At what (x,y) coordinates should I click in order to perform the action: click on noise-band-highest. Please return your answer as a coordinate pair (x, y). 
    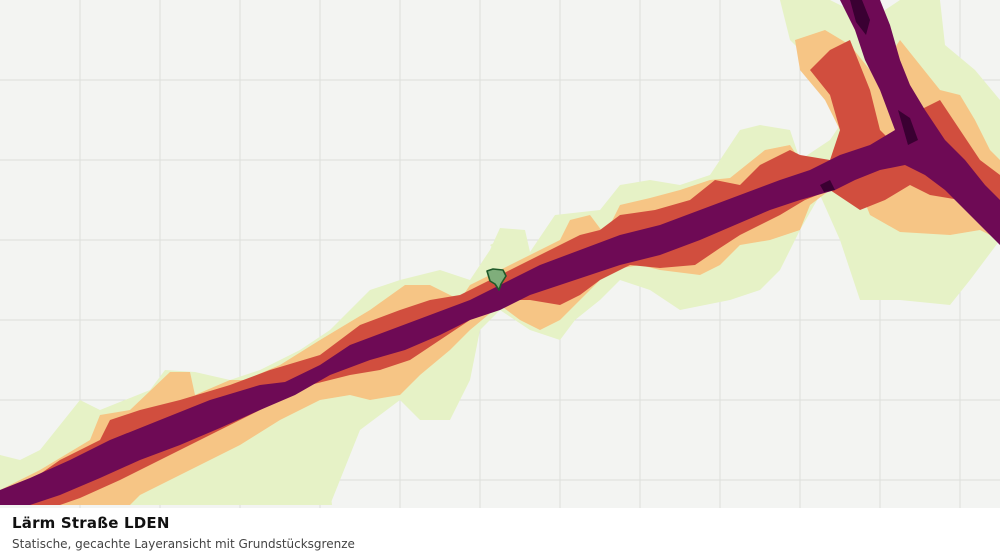
    Looking at the image, I should click on (869, 96).